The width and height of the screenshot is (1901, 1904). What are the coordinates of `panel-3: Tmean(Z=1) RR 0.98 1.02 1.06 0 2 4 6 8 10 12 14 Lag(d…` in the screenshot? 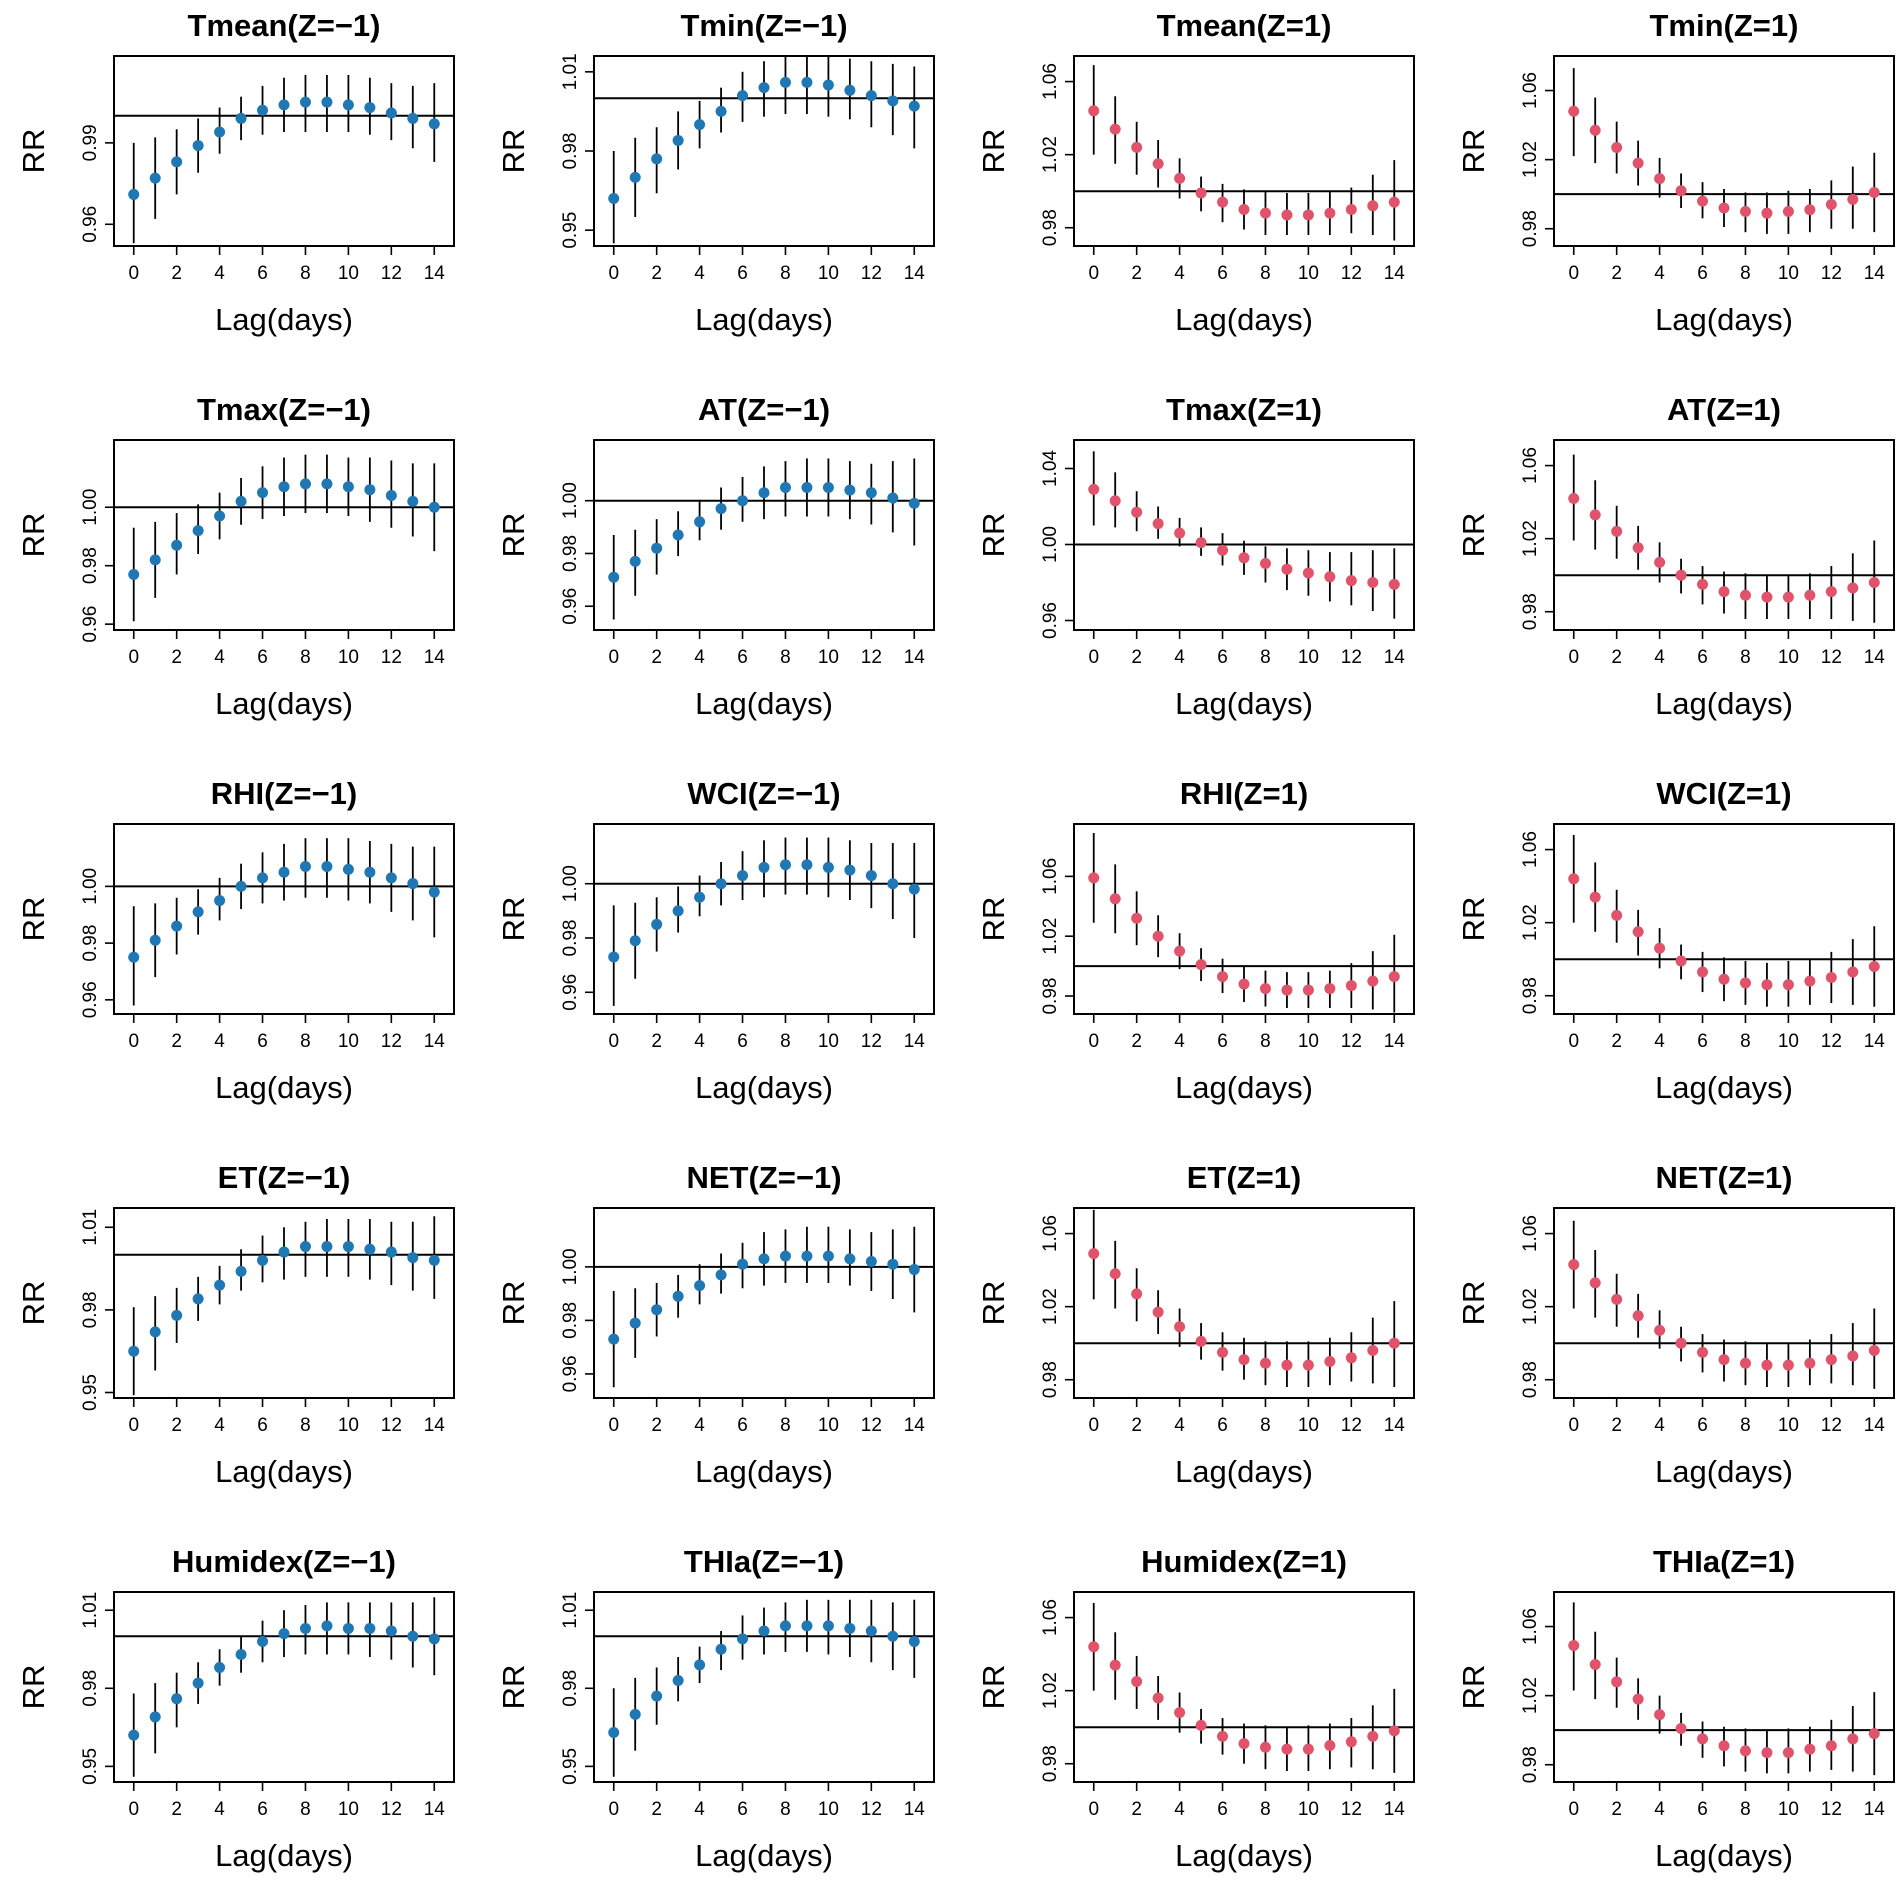 It's located at (1195, 172).